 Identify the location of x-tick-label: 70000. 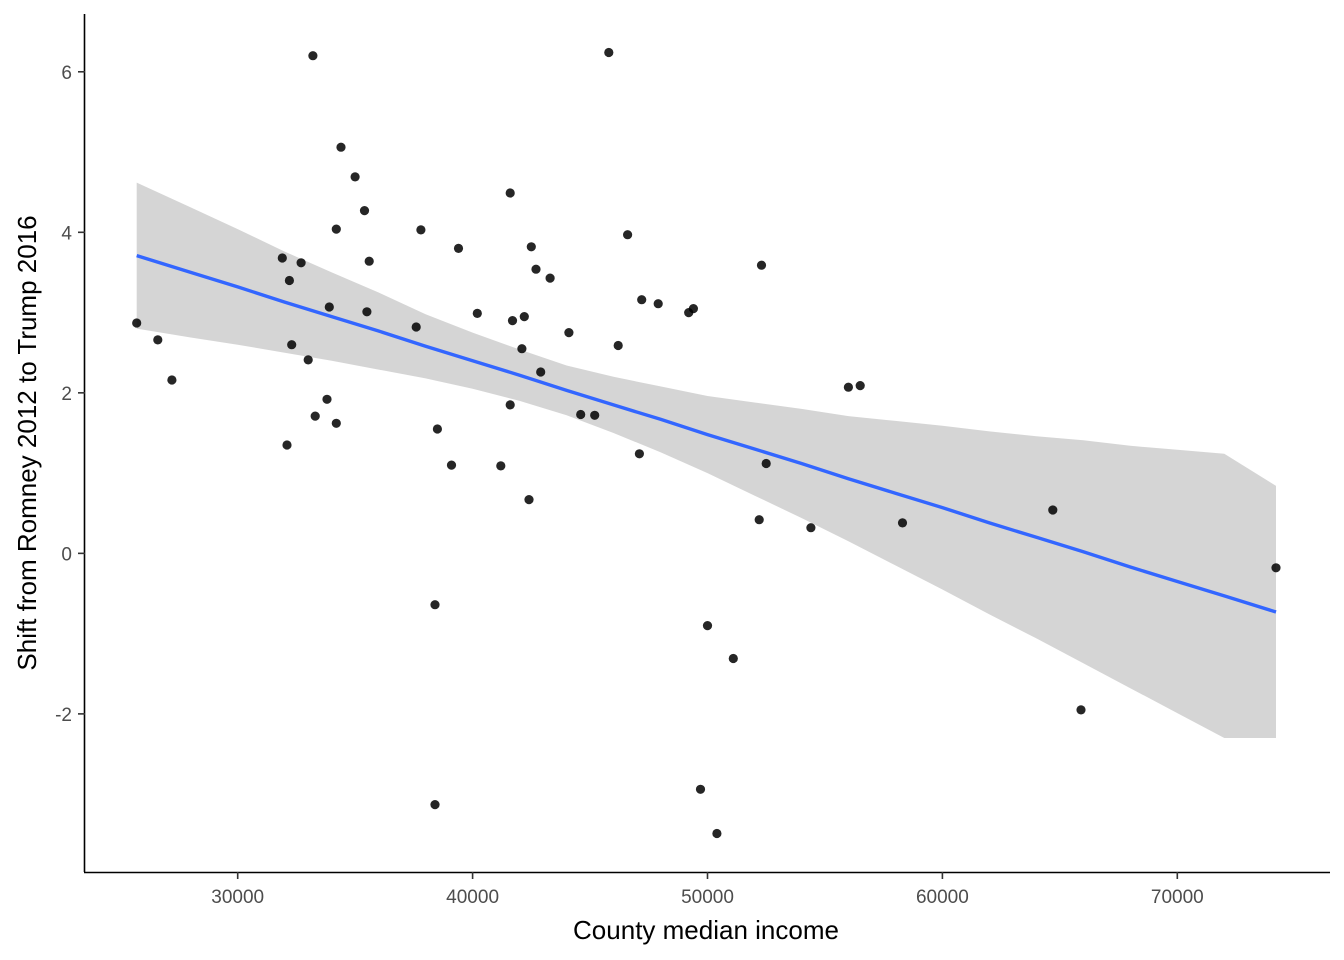
(1177, 897).